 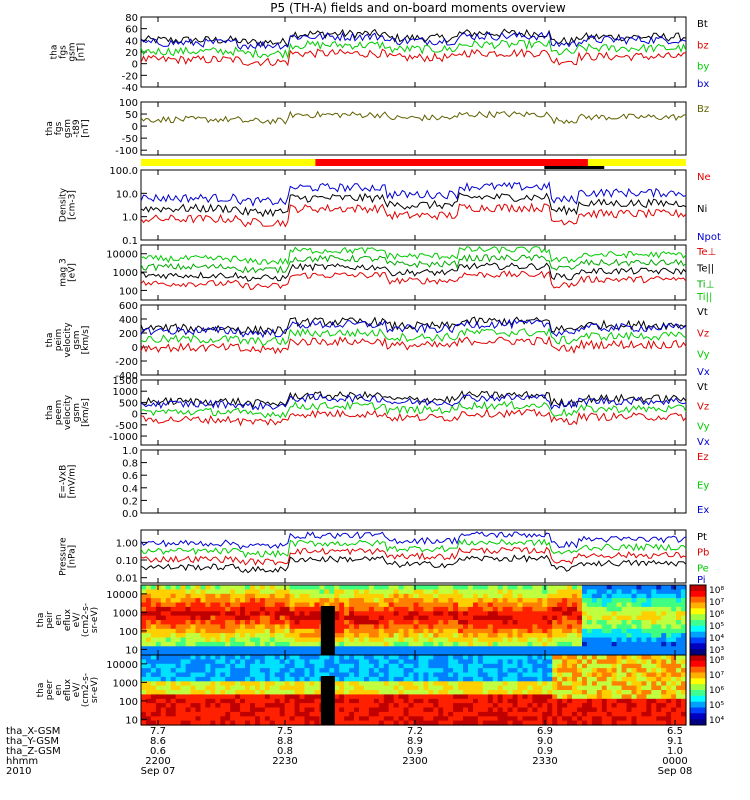 What do you see at coordinates (125, 683) in the screenshot?
I see `y-tick-label: 1000` at bounding box center [125, 683].